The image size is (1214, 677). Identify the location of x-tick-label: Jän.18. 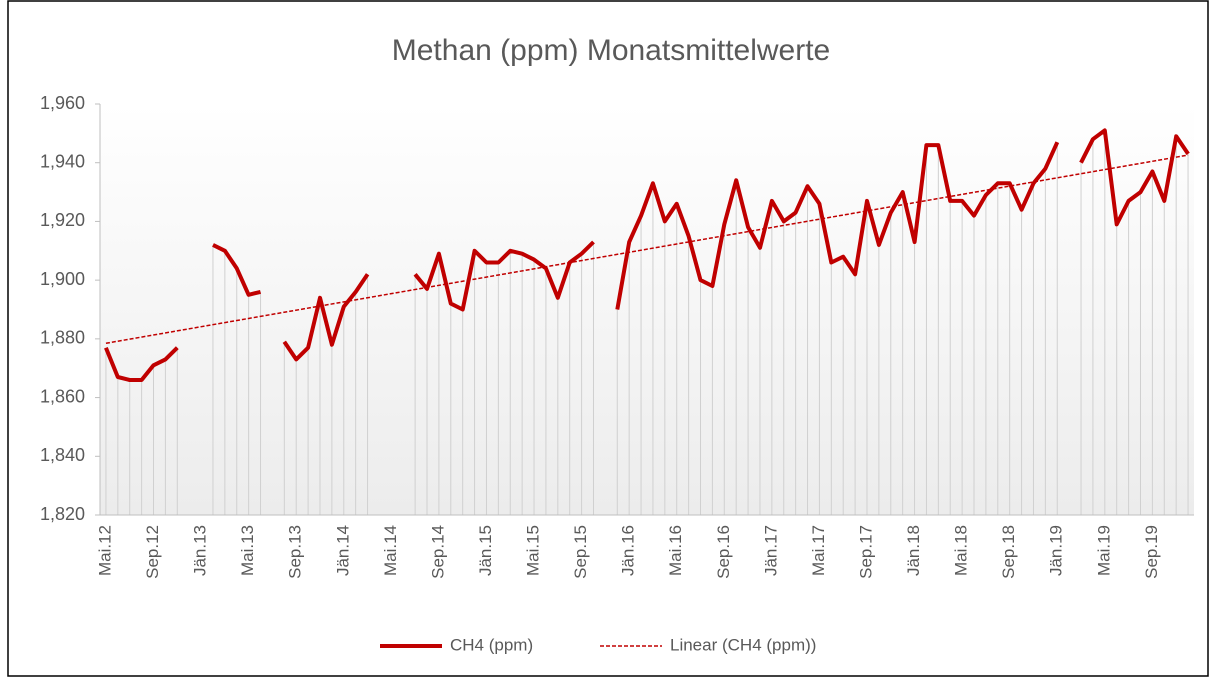
(913, 550).